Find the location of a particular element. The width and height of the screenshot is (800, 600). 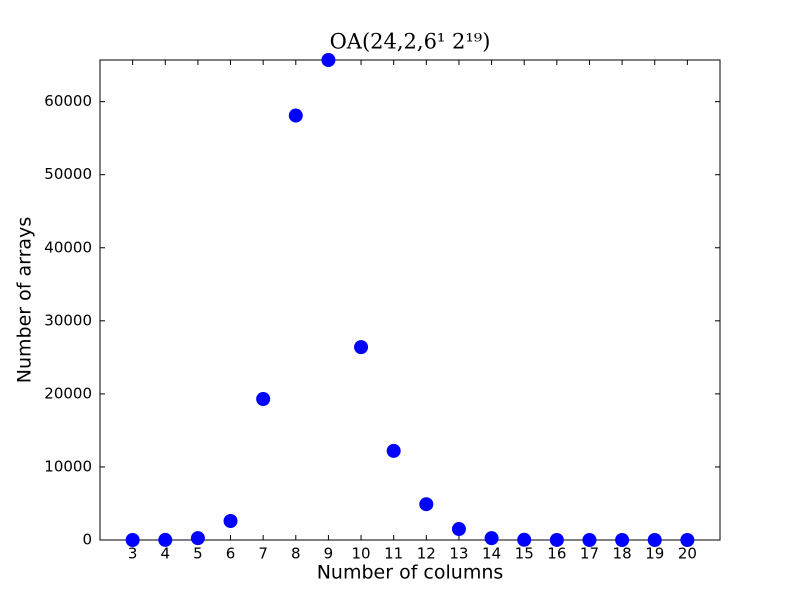

x-tick-label: 15 is located at coordinates (524, 554).